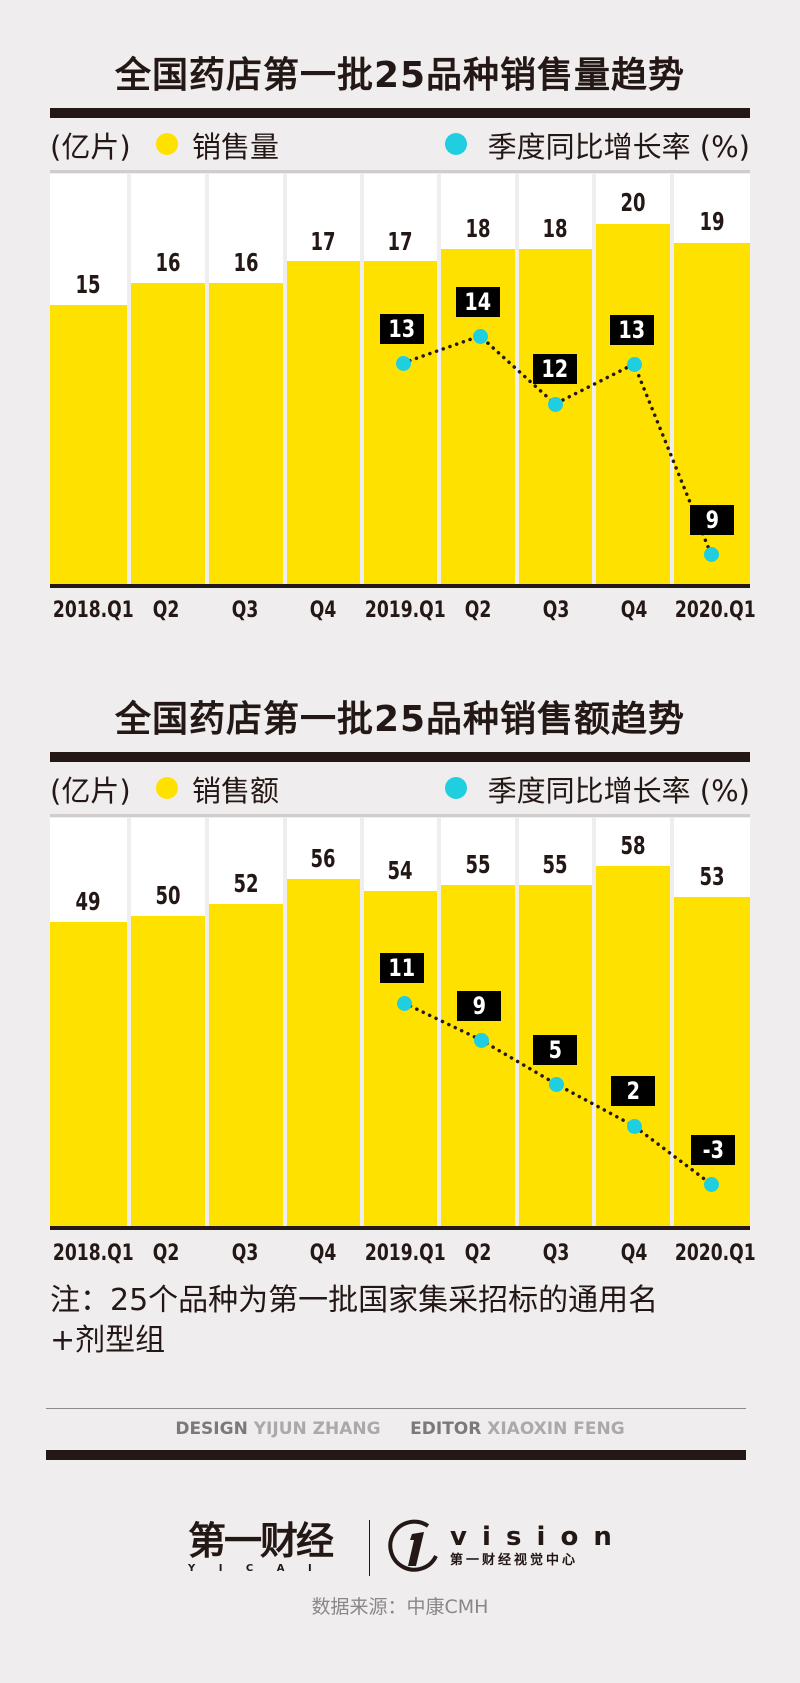  What do you see at coordinates (416, 1547) in the screenshot?
I see `vision-one-icon` at bounding box center [416, 1547].